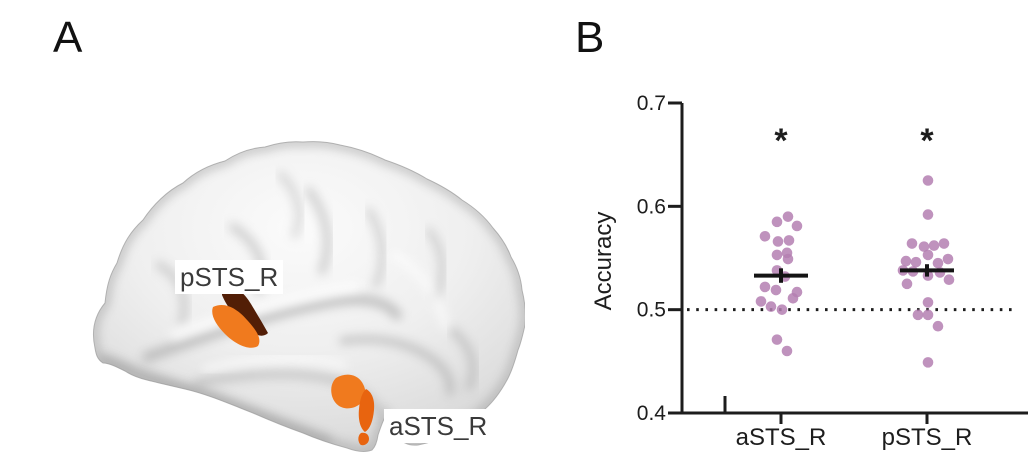 This screenshot has width=1031, height=464. I want to click on category-label: pSTS_R, so click(927, 437).